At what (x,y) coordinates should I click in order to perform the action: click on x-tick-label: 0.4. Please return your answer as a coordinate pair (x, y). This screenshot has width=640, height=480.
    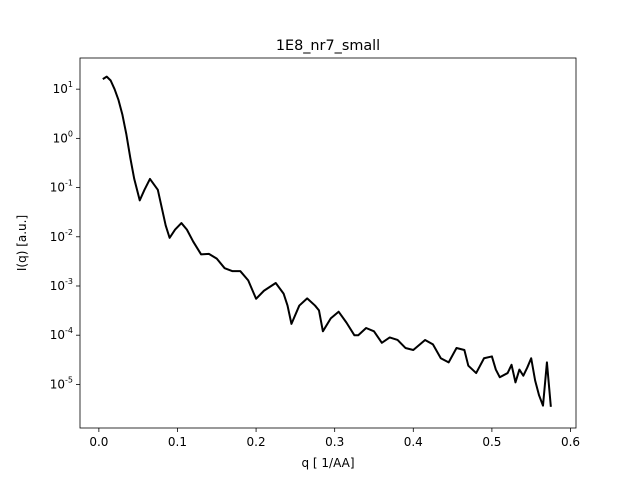
    Looking at the image, I should click on (413, 442).